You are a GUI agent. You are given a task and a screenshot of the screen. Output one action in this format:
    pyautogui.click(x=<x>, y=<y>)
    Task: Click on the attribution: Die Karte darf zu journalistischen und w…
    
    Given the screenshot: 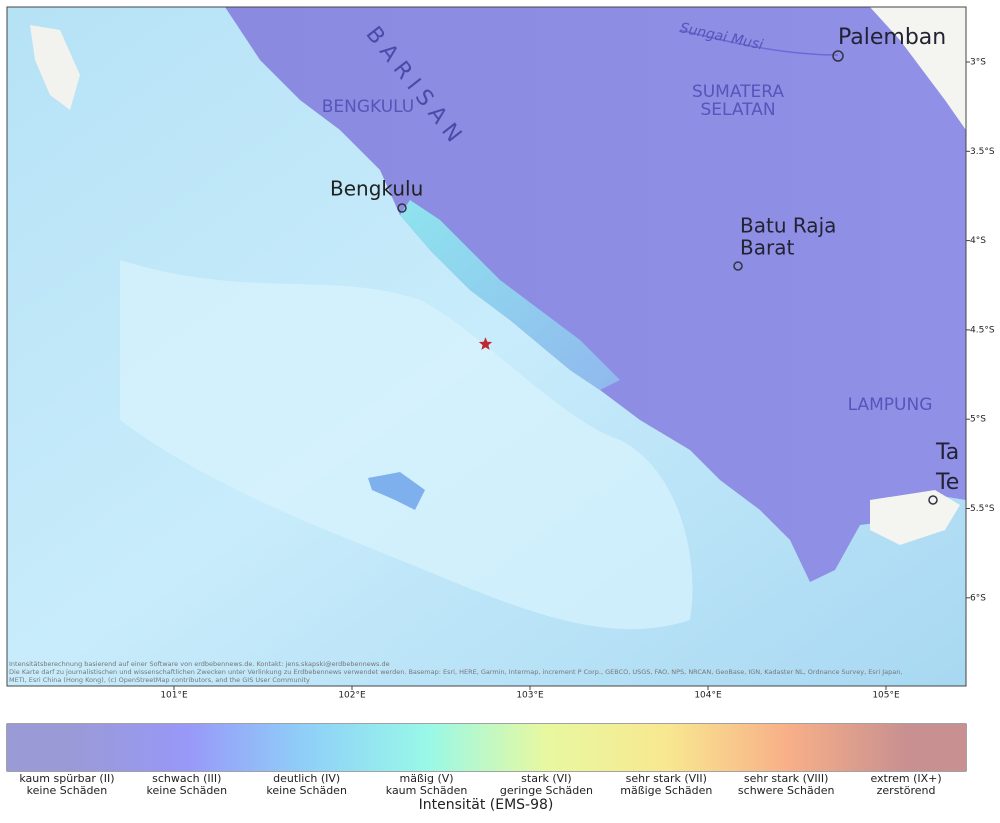 What is the action you would take?
    pyautogui.click(x=455, y=672)
    